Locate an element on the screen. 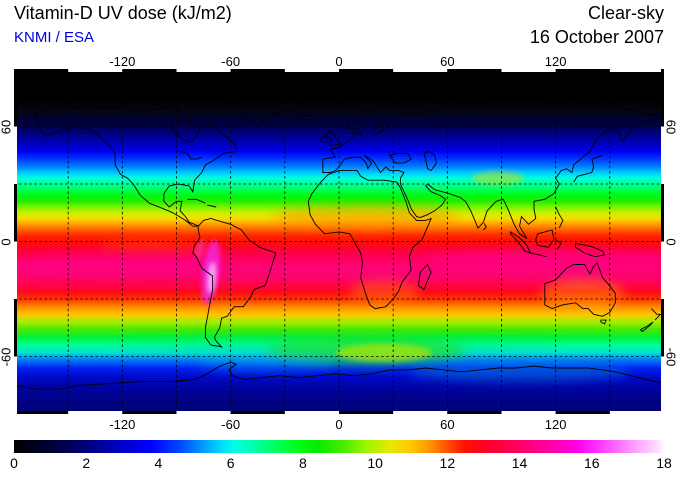 The width and height of the screenshot is (678, 480). indonesia-indian-ocean-pink-band is located at coordinates (546, 258).